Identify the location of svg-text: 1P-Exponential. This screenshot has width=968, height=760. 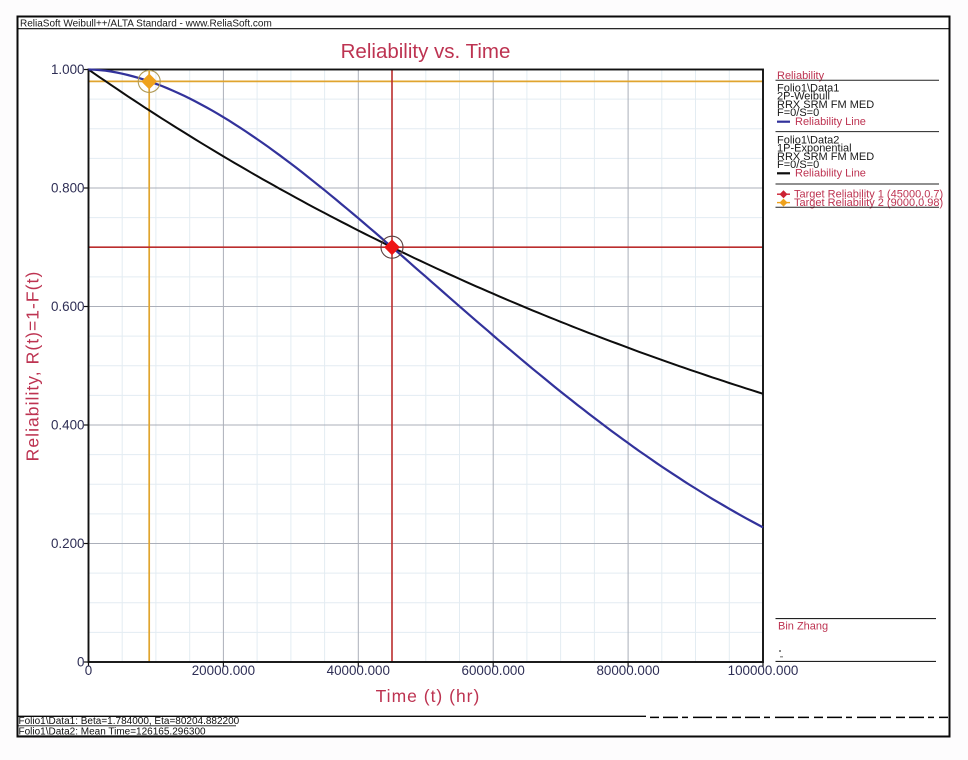
(814, 149).